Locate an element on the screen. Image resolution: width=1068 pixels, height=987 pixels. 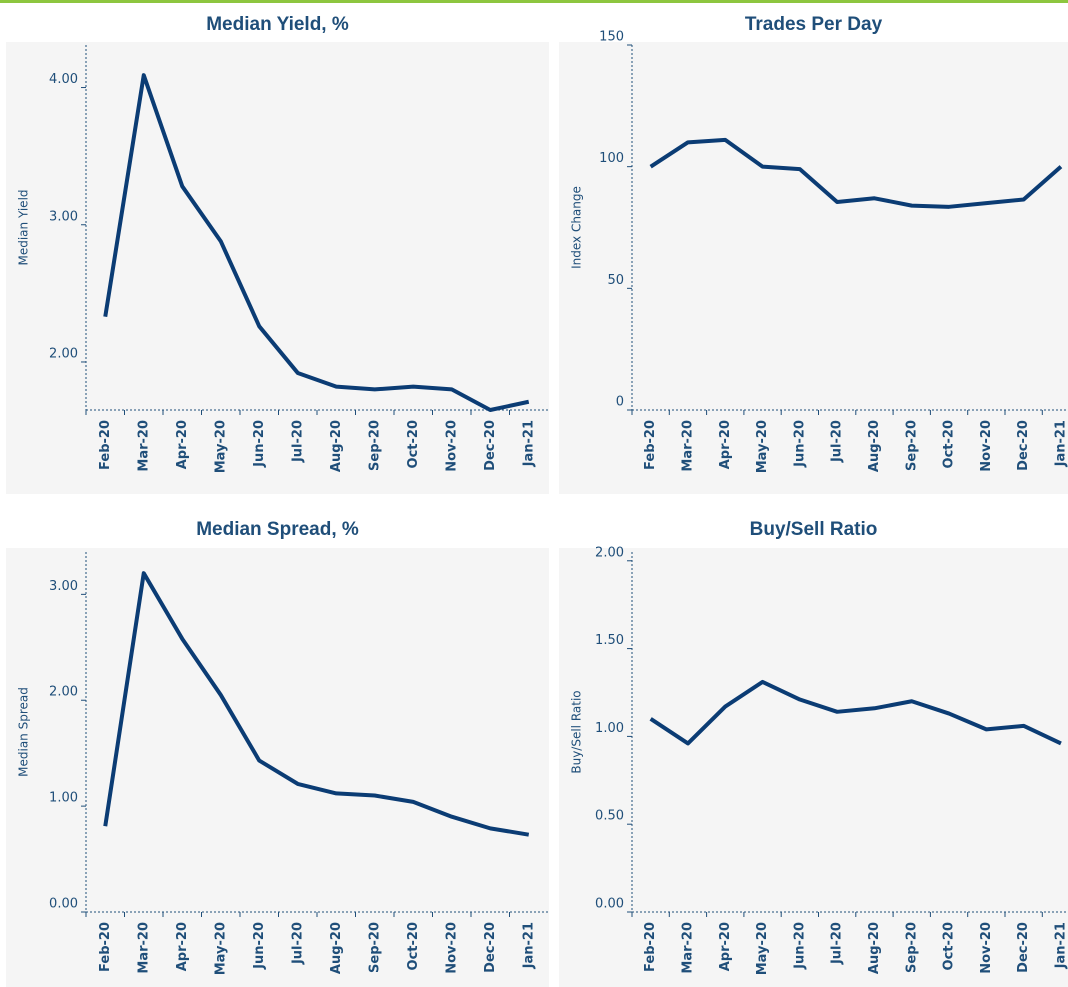
y-tick-label: 0.50 is located at coordinates (609, 816).